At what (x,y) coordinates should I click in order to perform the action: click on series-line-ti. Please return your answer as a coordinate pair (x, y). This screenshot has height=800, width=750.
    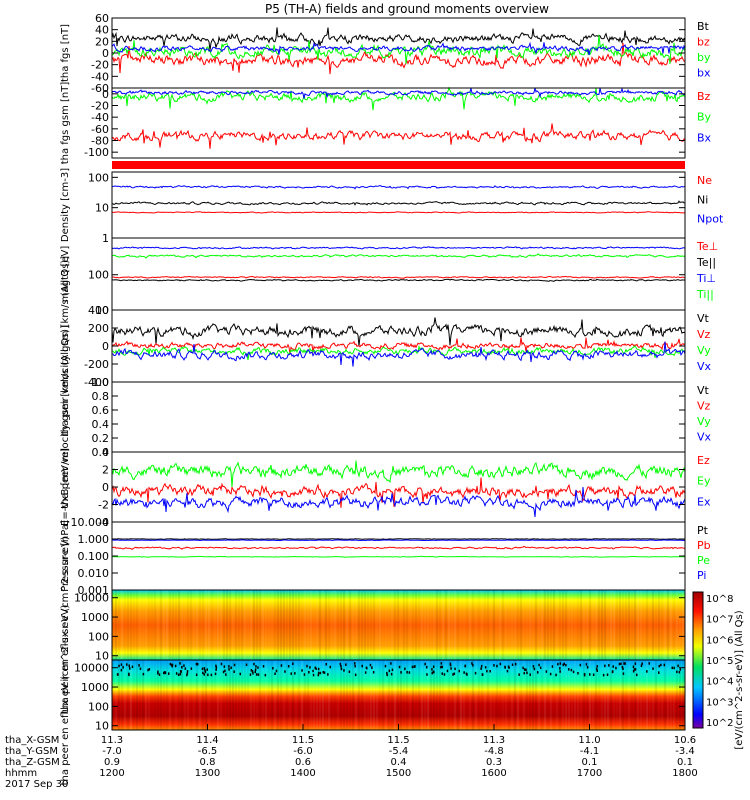
    Looking at the image, I should click on (398, 248).